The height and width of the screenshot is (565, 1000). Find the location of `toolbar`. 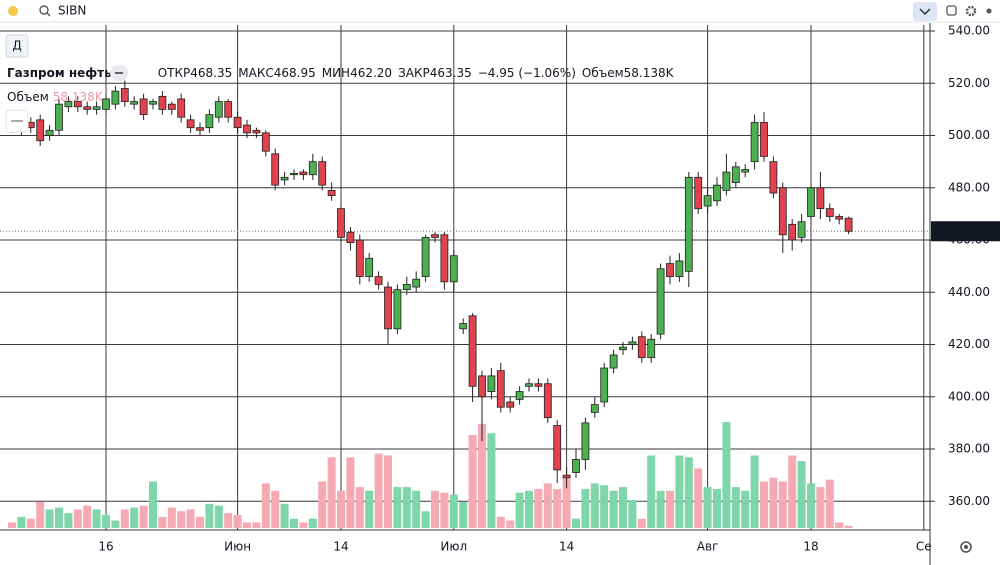

toolbar is located at coordinates (500, 11).